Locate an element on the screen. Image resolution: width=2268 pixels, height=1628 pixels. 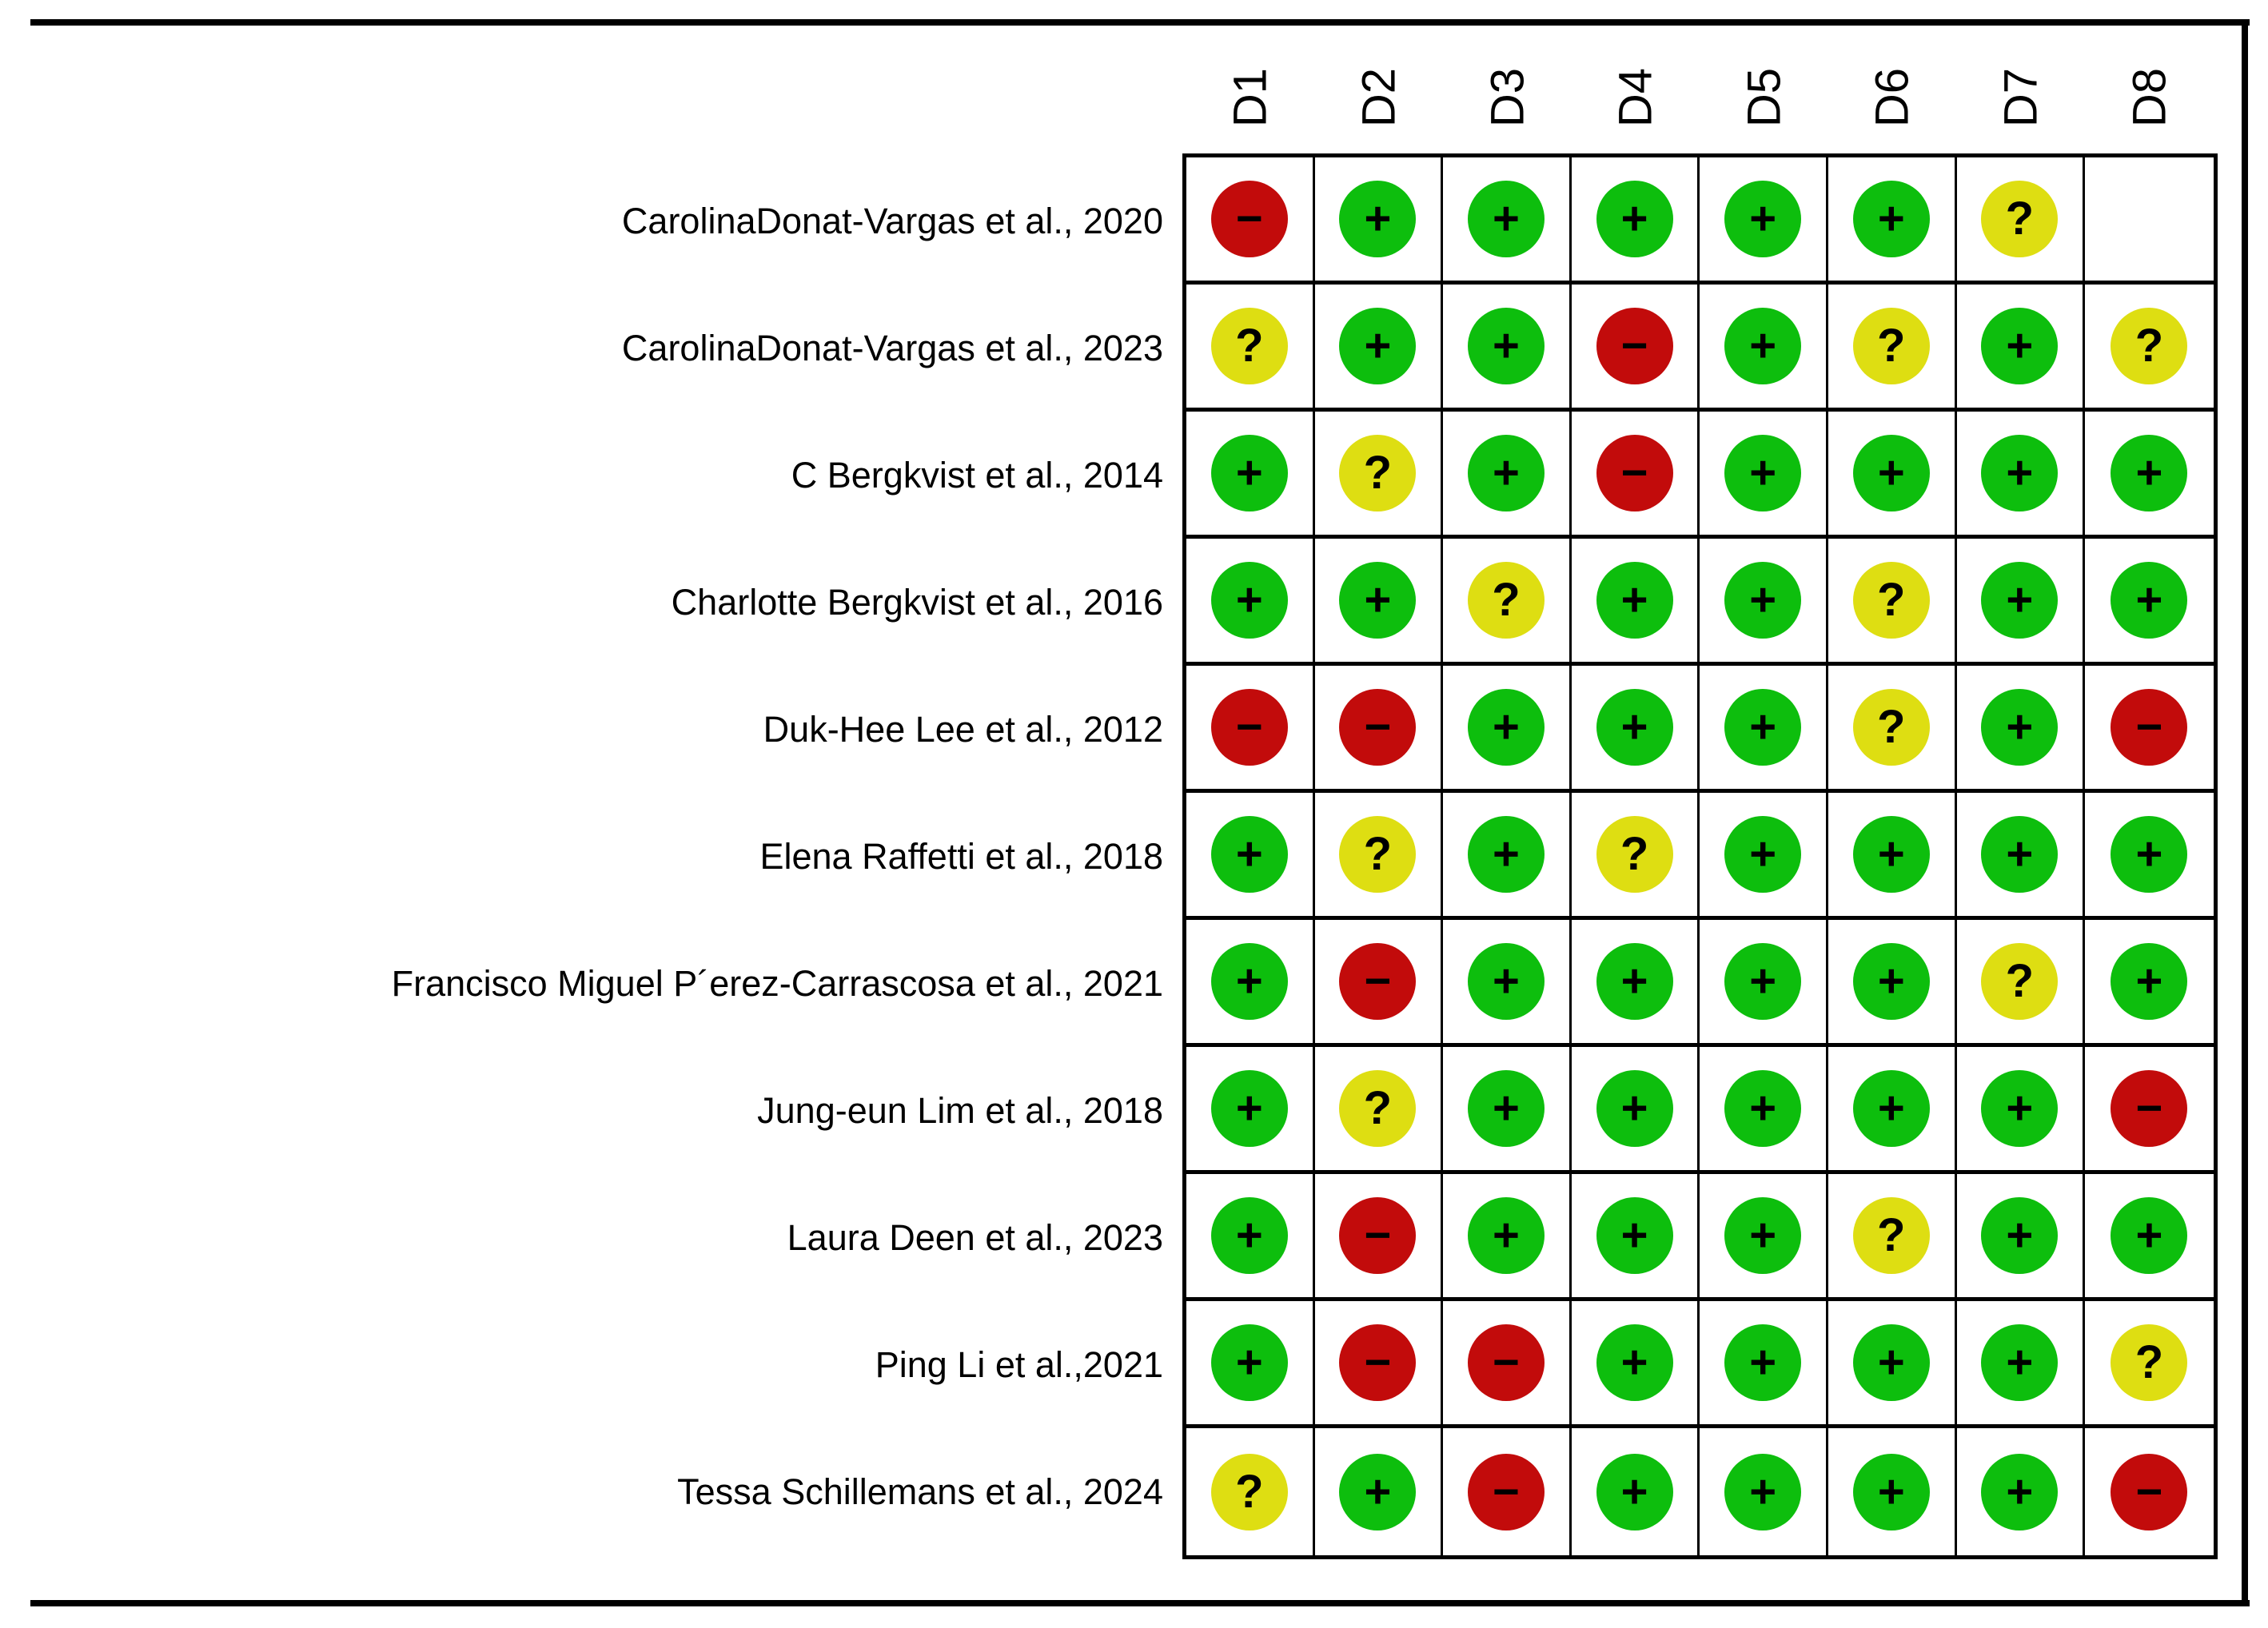
judgement-cell is located at coordinates (2149, 221).